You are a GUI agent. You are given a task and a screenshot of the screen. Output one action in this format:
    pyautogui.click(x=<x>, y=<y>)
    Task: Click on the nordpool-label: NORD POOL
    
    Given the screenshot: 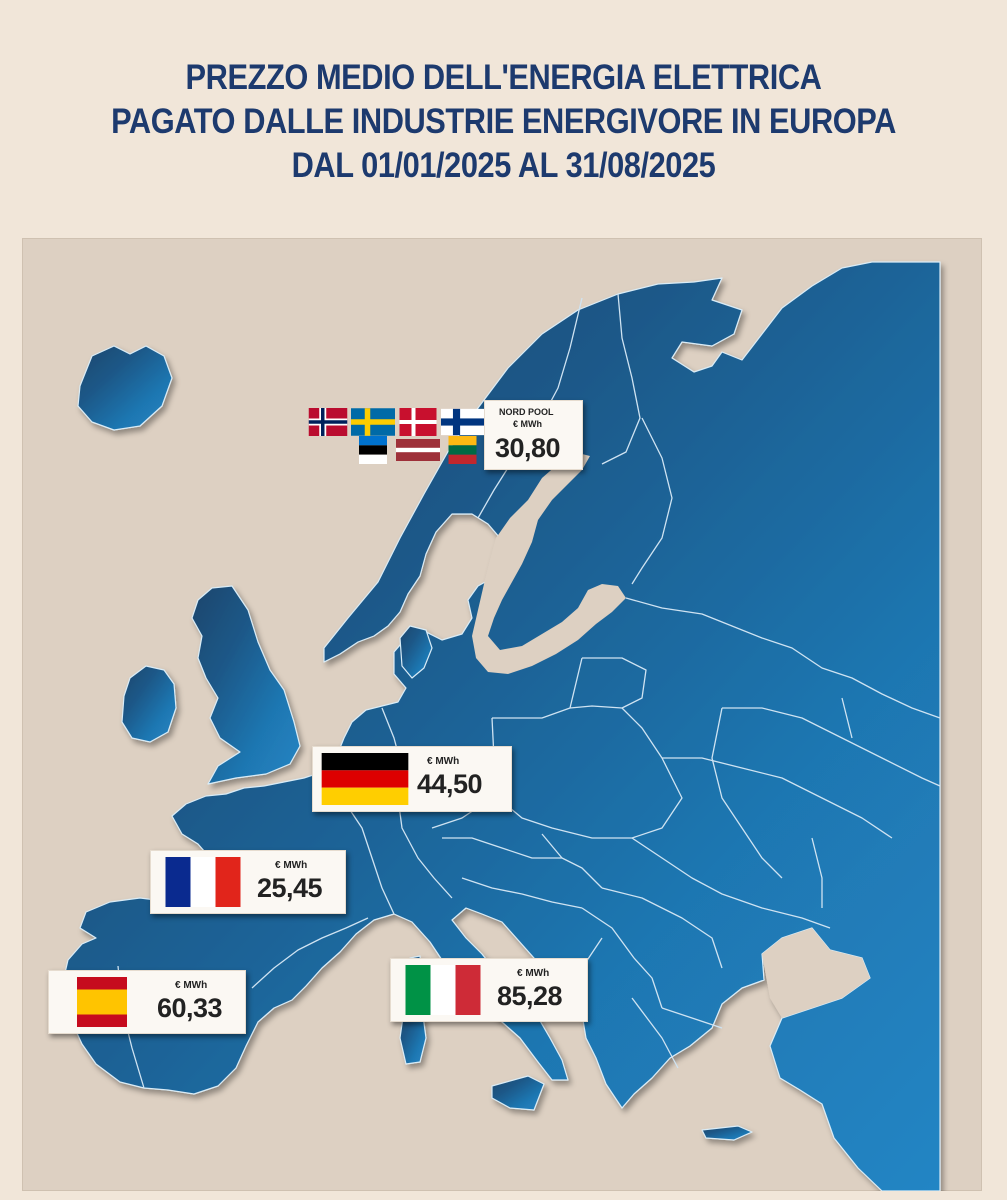 What is the action you would take?
    pyautogui.click(x=526, y=412)
    